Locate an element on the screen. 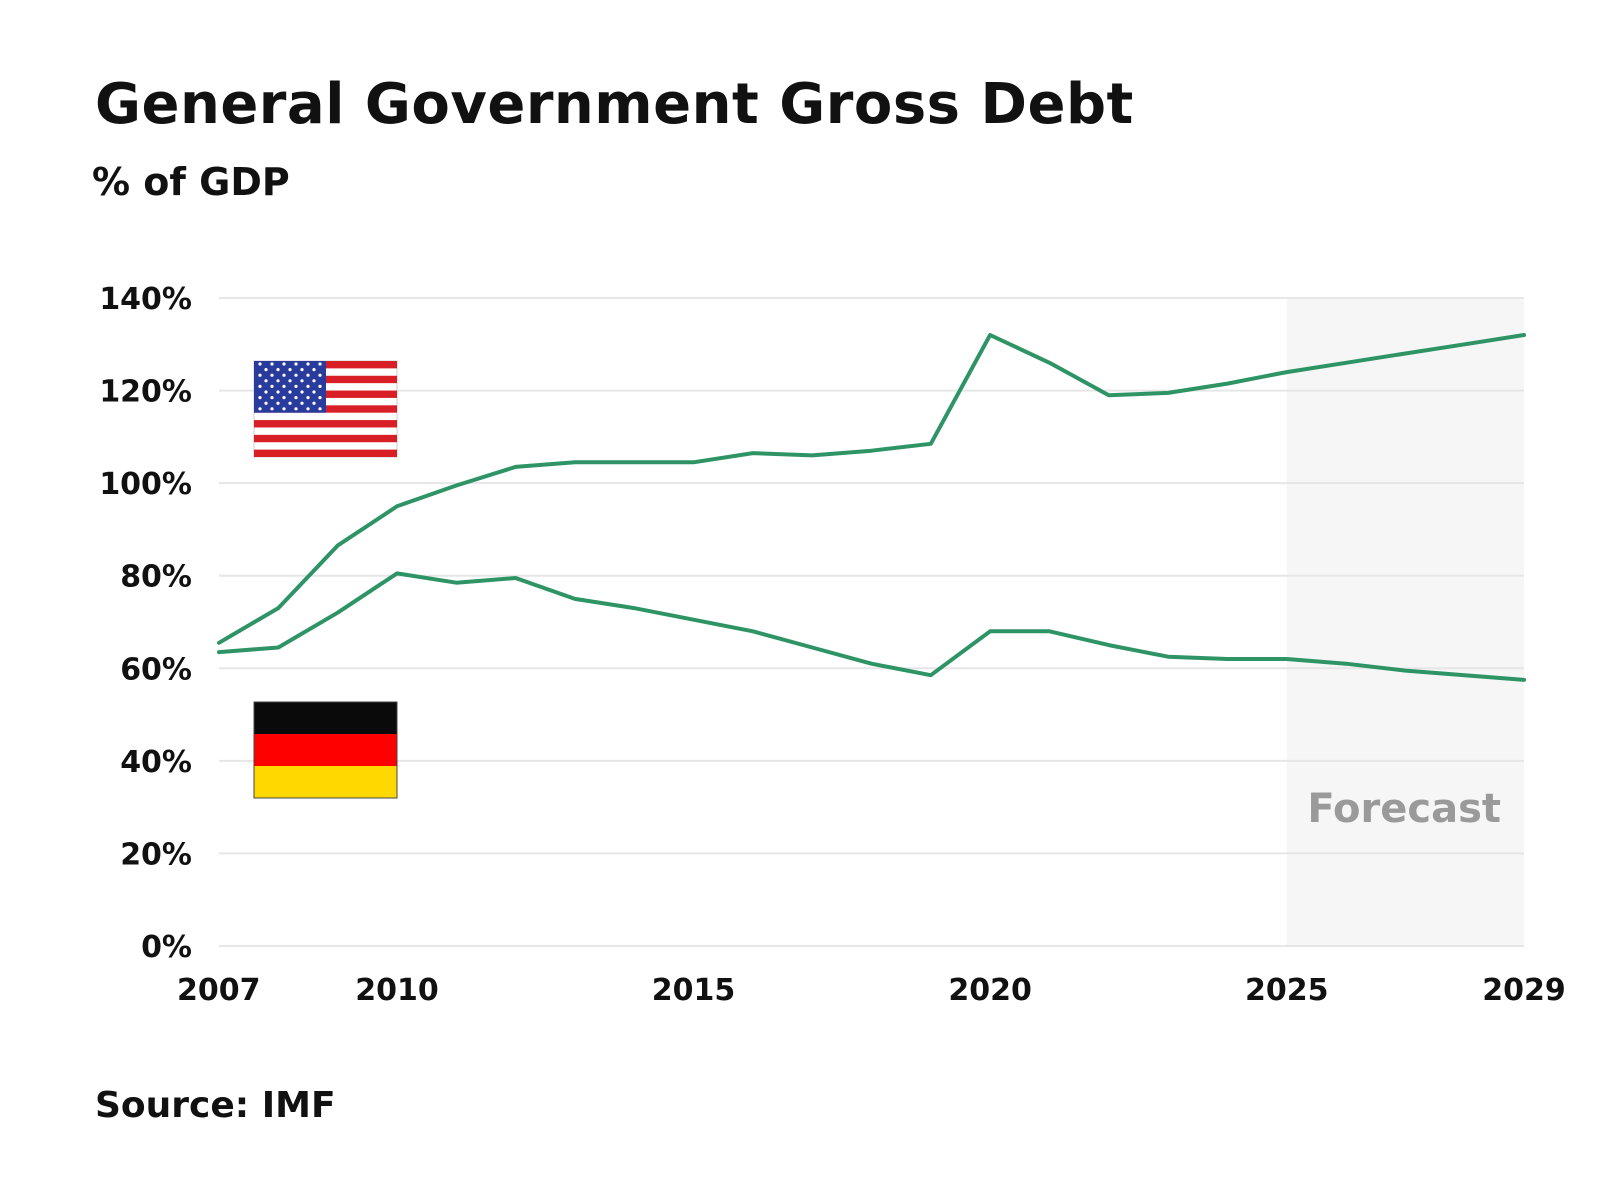  forecast-band is located at coordinates (1405, 622).